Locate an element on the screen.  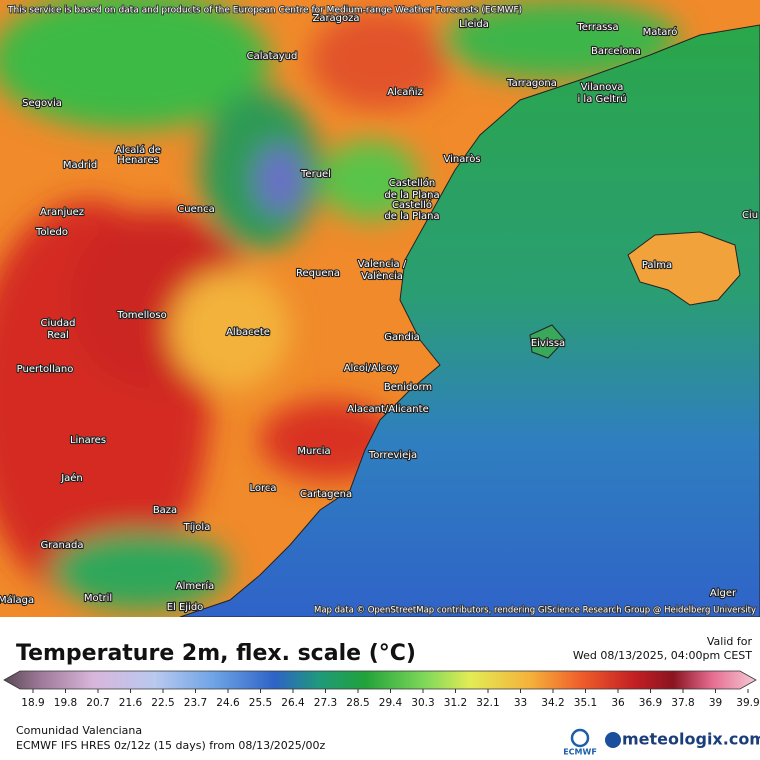
colorbar-tick-label: 23.7 is located at coordinates (195, 703).